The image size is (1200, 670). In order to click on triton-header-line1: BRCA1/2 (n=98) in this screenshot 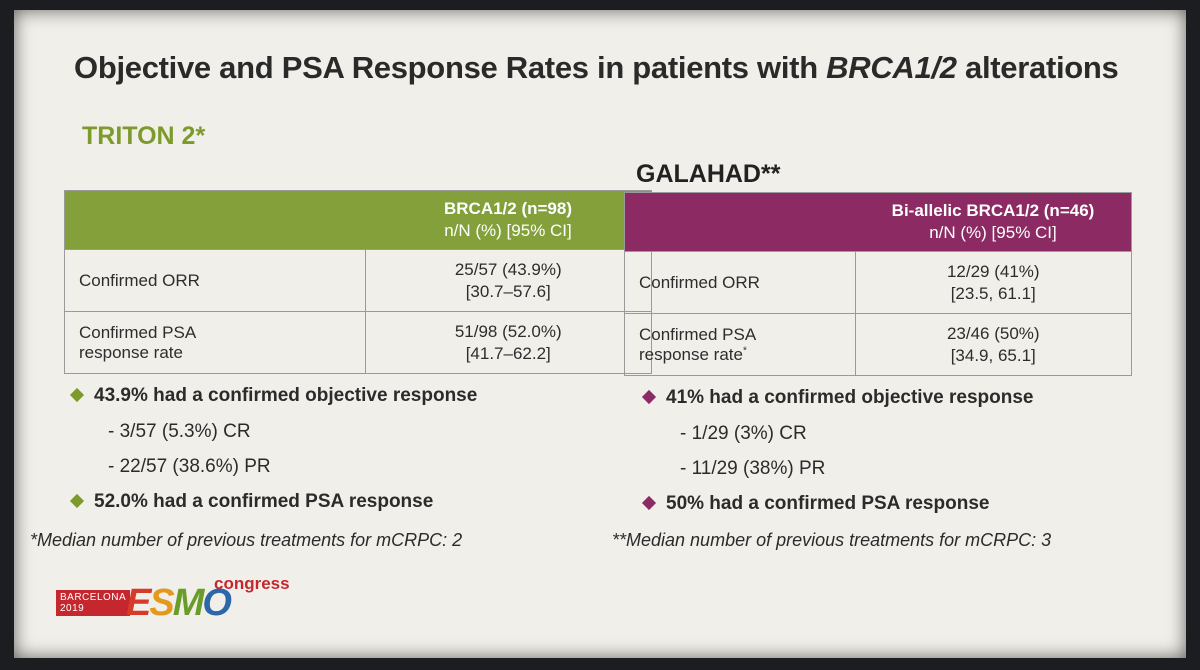, I will do `click(507, 208)`.